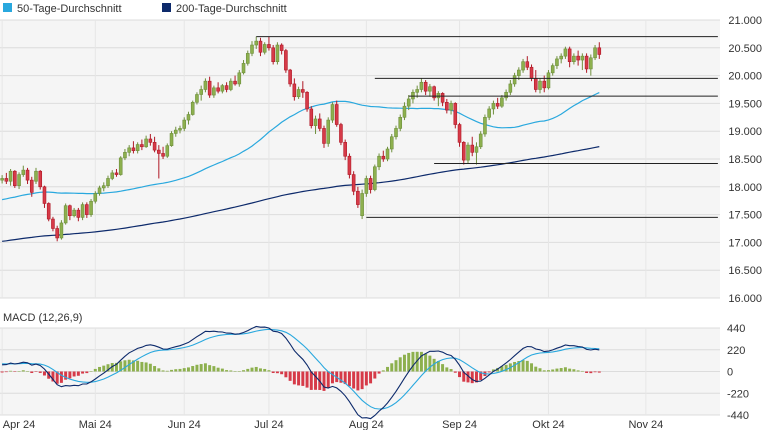  I want to click on price-tick-label: 20.000, so click(745, 77).